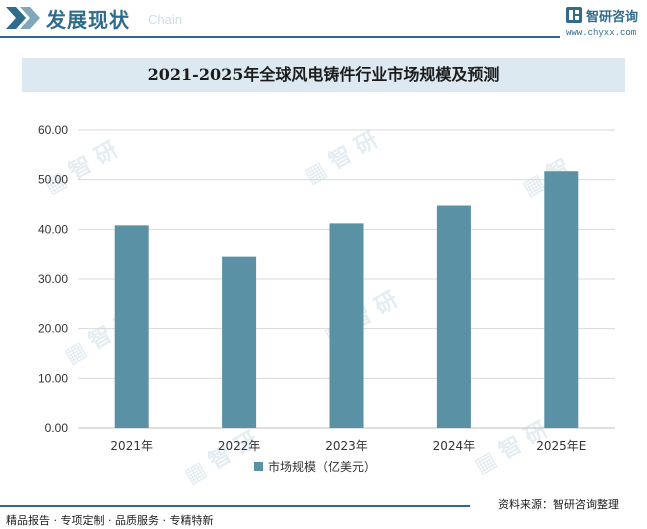  I want to click on double-chevron-icon, so click(23, 18).